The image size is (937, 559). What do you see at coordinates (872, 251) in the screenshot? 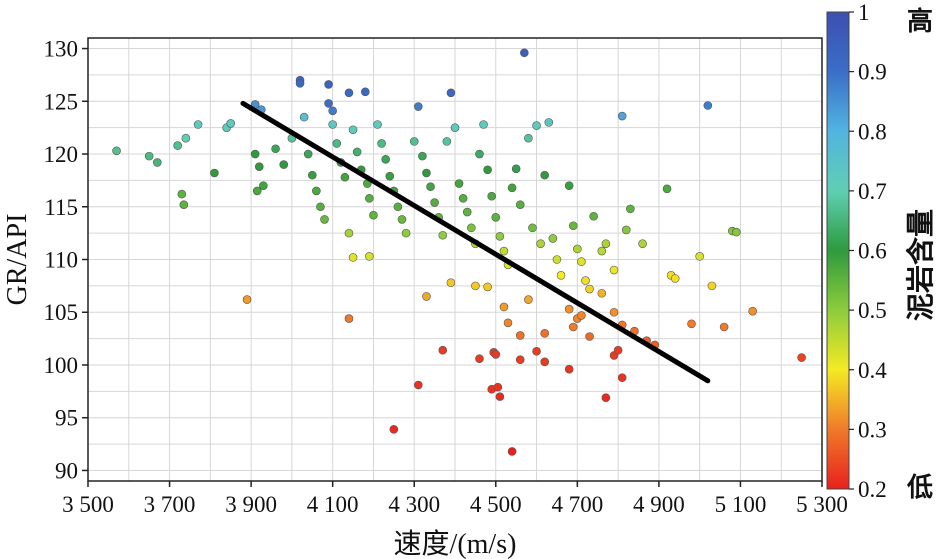
I see `colorbar-tick-label: 0.6` at bounding box center [872, 251].